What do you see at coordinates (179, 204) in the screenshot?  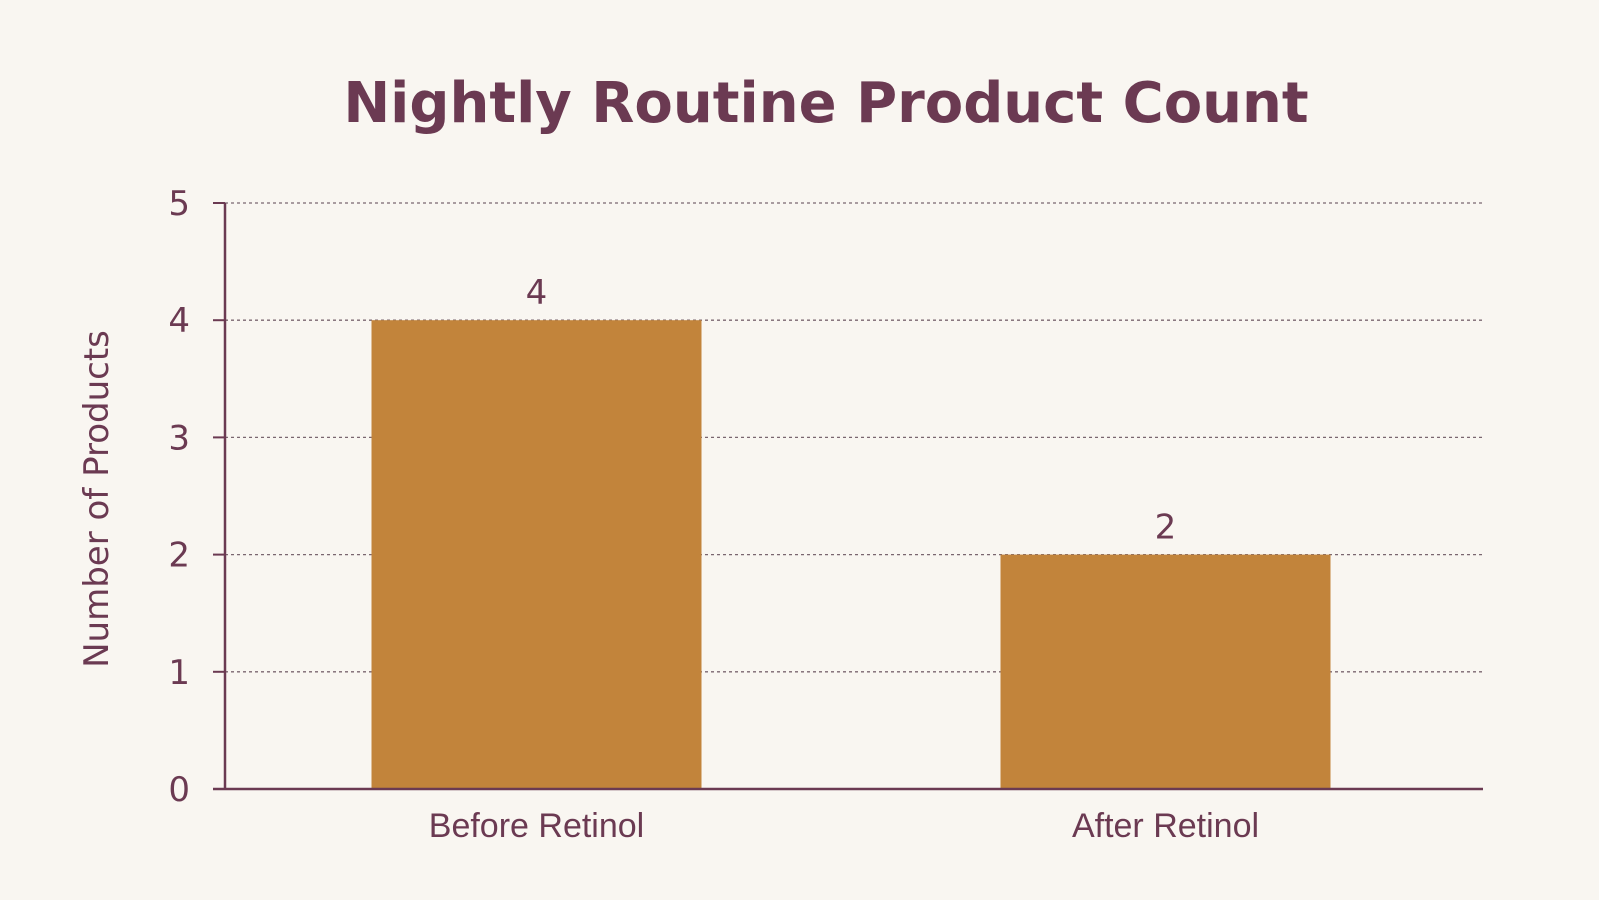 I see `y-tick-label: 5` at bounding box center [179, 204].